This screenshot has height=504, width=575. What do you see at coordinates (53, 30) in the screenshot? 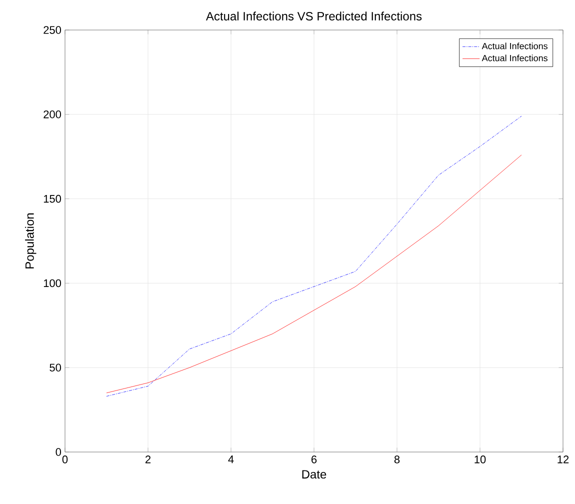
I see `y-tick-label: 250` at bounding box center [53, 30].